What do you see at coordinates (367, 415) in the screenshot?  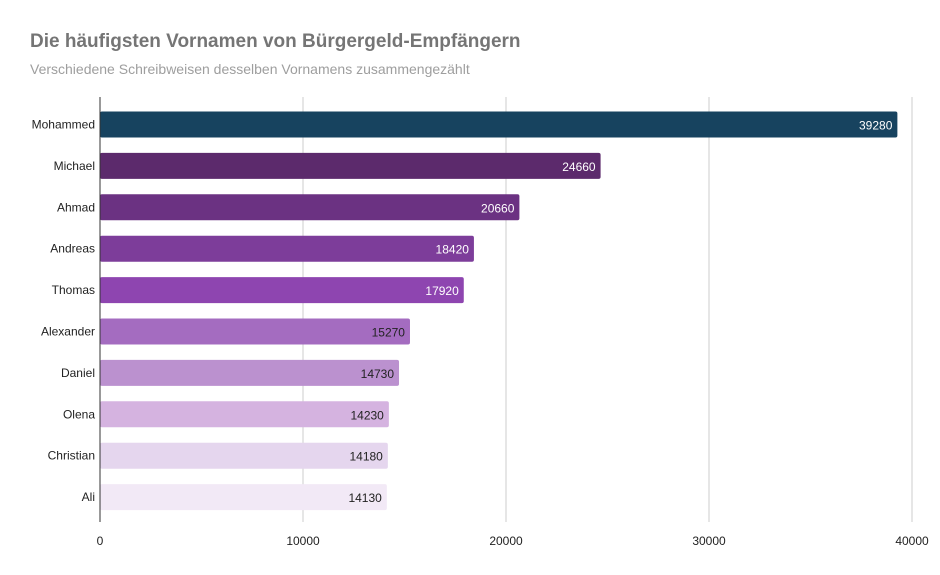 I see `data-label: 14230` at bounding box center [367, 415].